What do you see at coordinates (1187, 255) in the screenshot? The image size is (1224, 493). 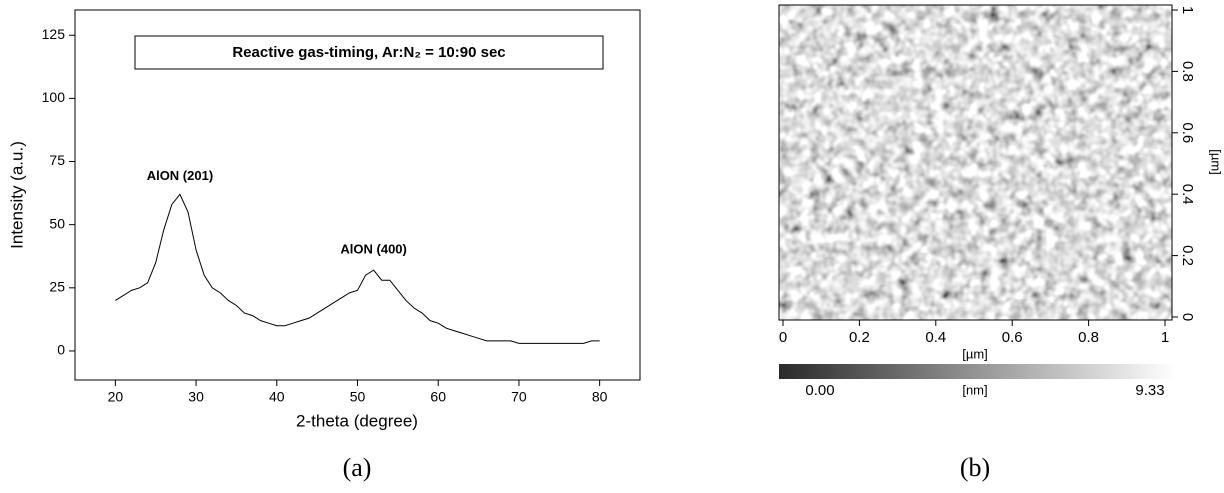 I see `y-tick-label: 0.2` at bounding box center [1187, 255].